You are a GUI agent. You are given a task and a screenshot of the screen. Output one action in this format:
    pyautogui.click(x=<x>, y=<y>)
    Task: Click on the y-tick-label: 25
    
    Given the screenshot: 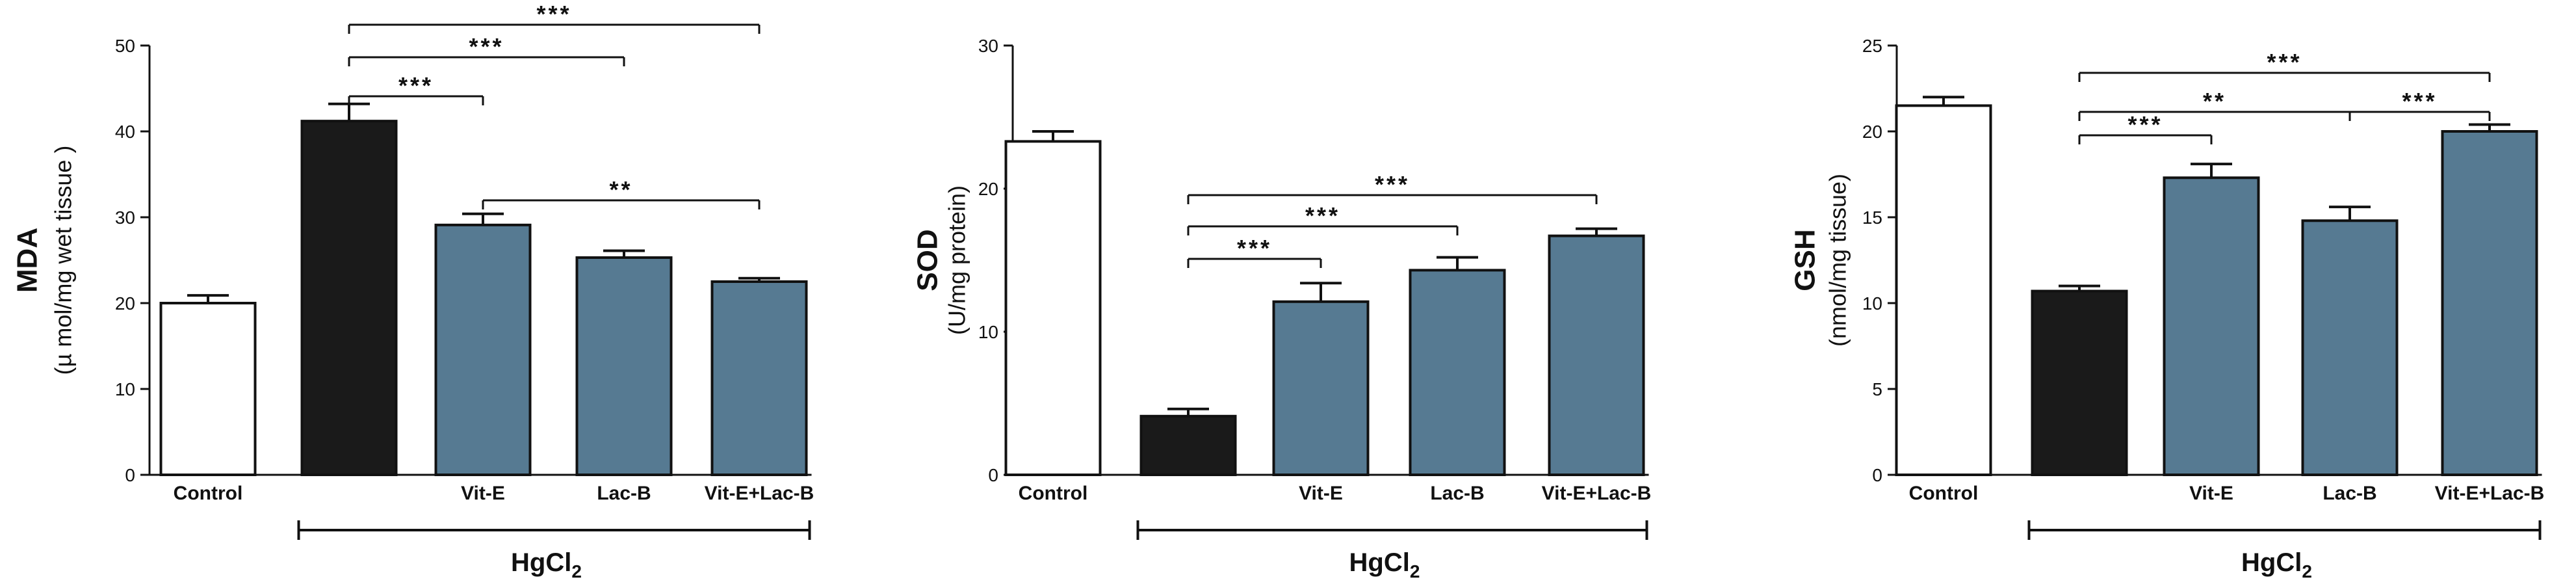 What is the action you would take?
    pyautogui.click(x=1872, y=46)
    